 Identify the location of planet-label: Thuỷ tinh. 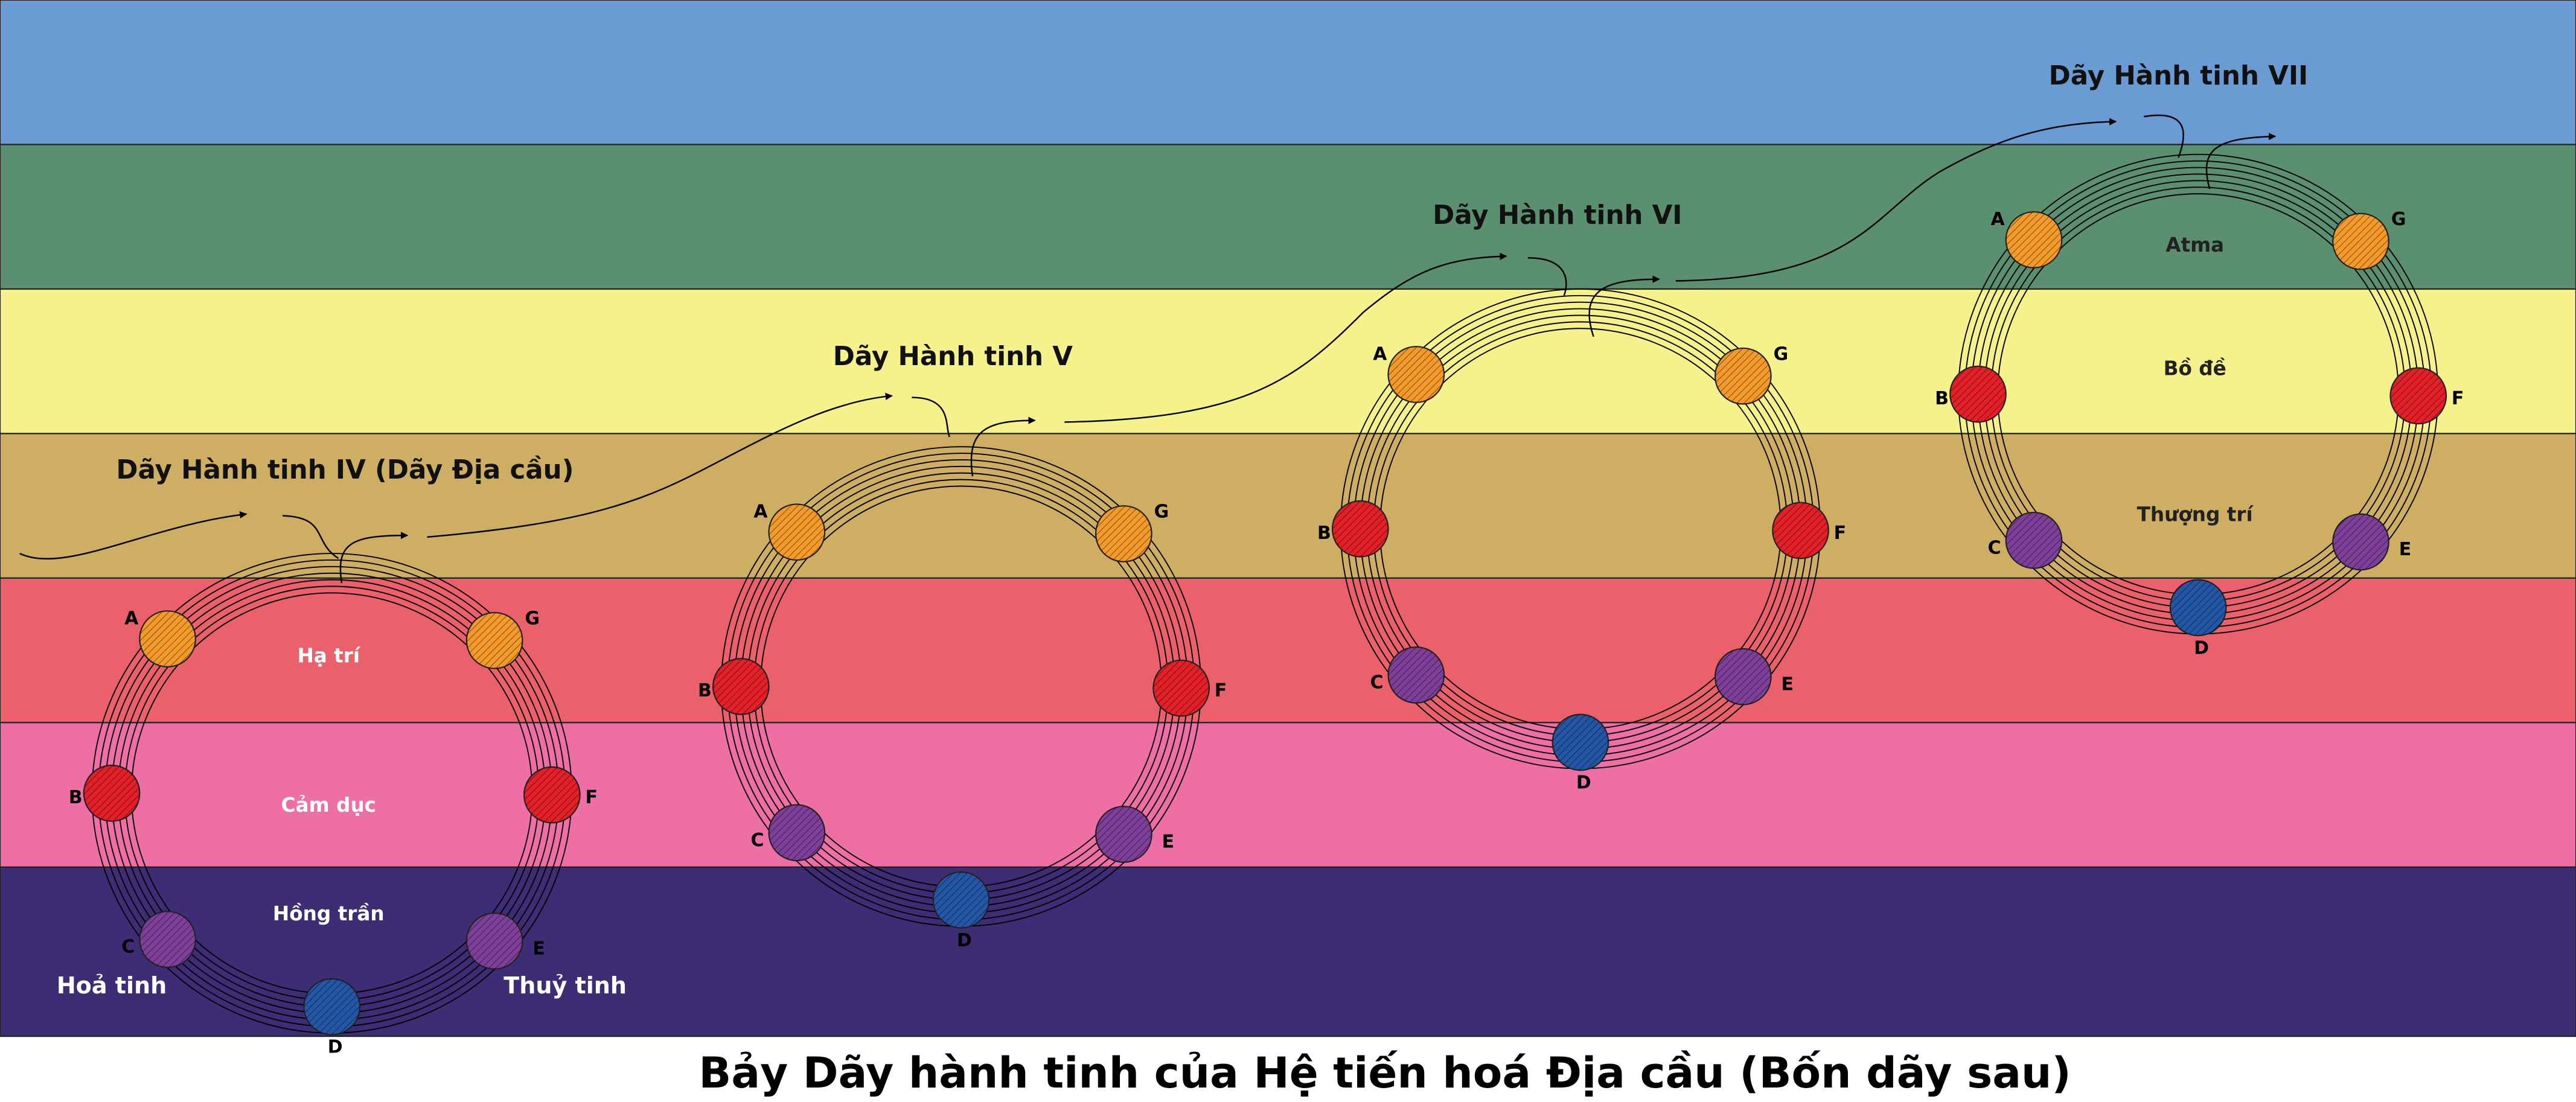
(565, 985).